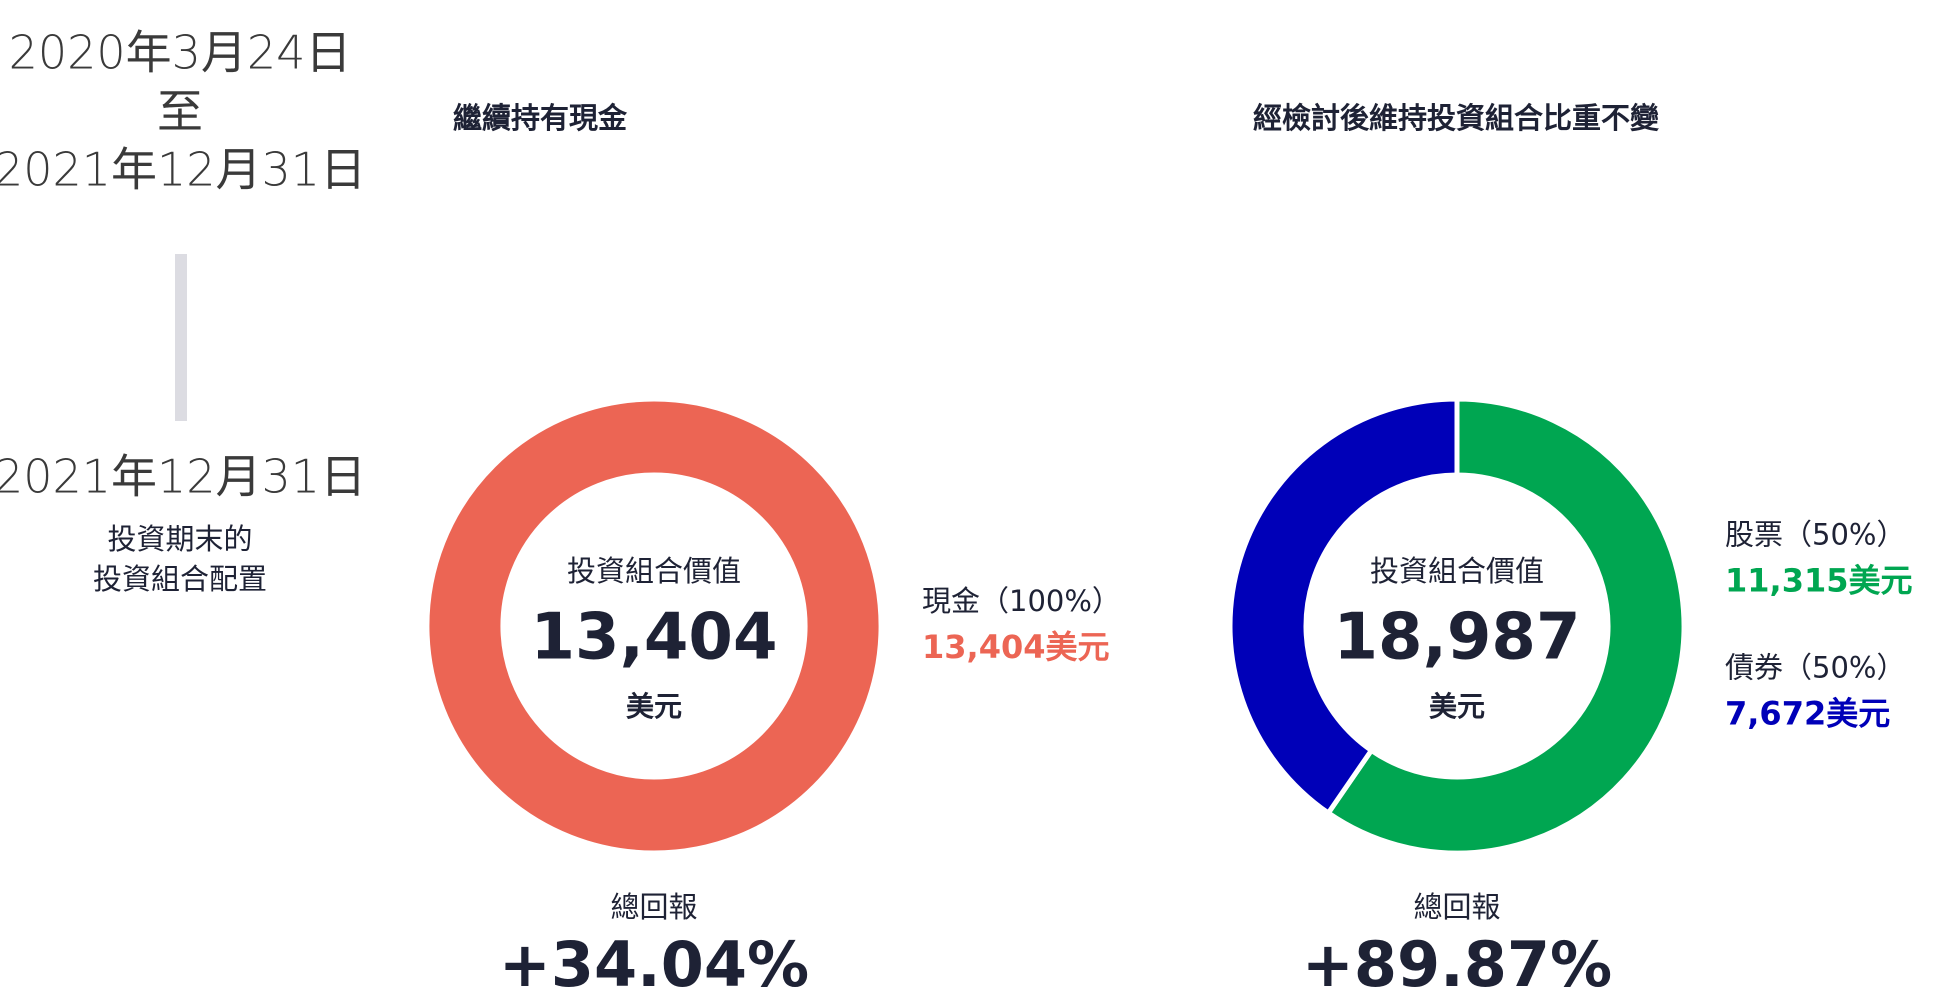 The width and height of the screenshot is (1938, 1006). Describe the element at coordinates (181, 337) in the screenshot. I see `divider` at that location.